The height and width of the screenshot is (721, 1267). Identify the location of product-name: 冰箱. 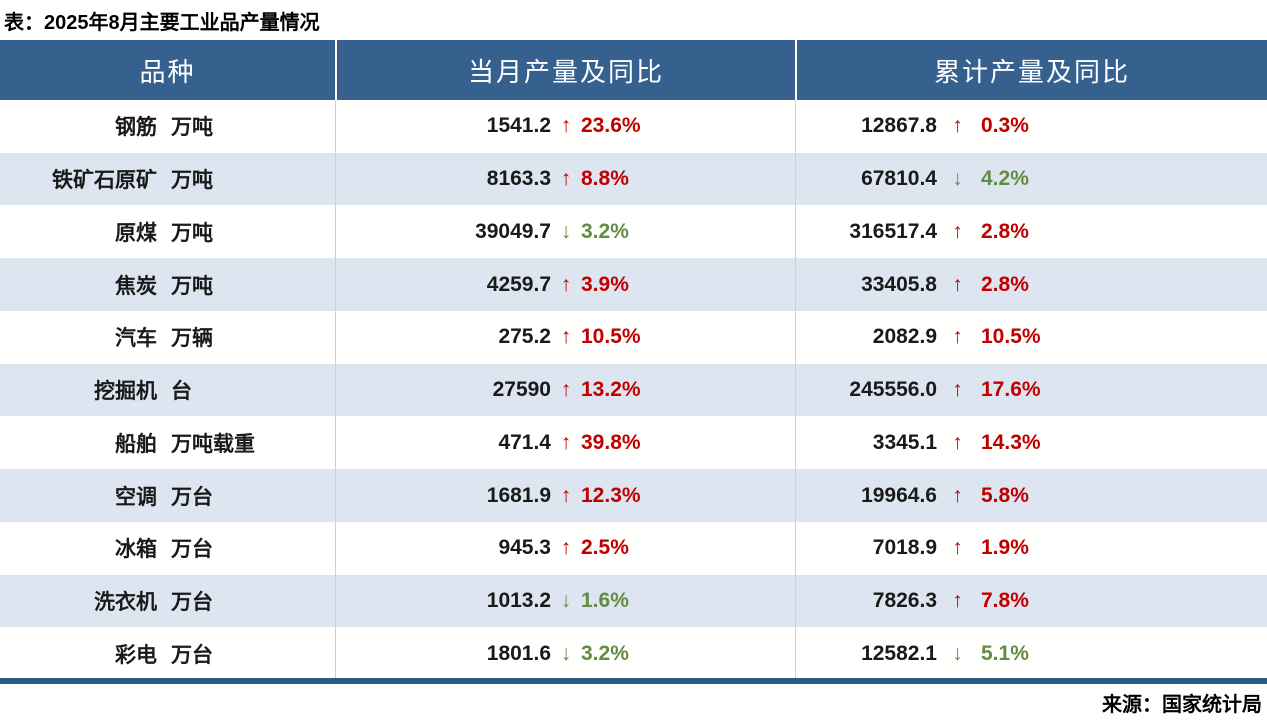
(136, 550).